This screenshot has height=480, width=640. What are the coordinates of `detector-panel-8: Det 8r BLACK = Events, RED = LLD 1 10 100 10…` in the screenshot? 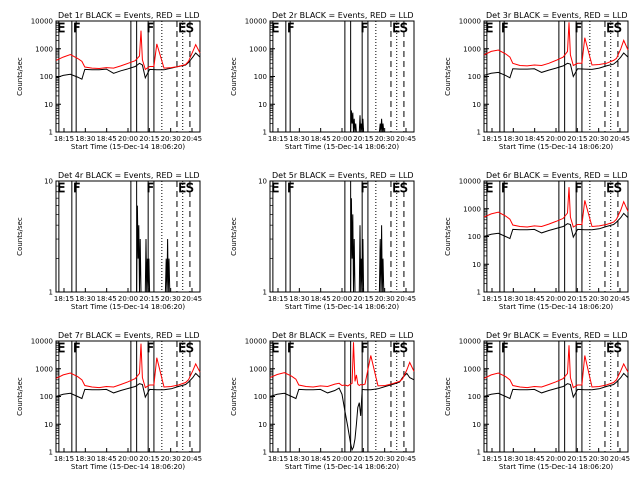 It's located at (323, 401).